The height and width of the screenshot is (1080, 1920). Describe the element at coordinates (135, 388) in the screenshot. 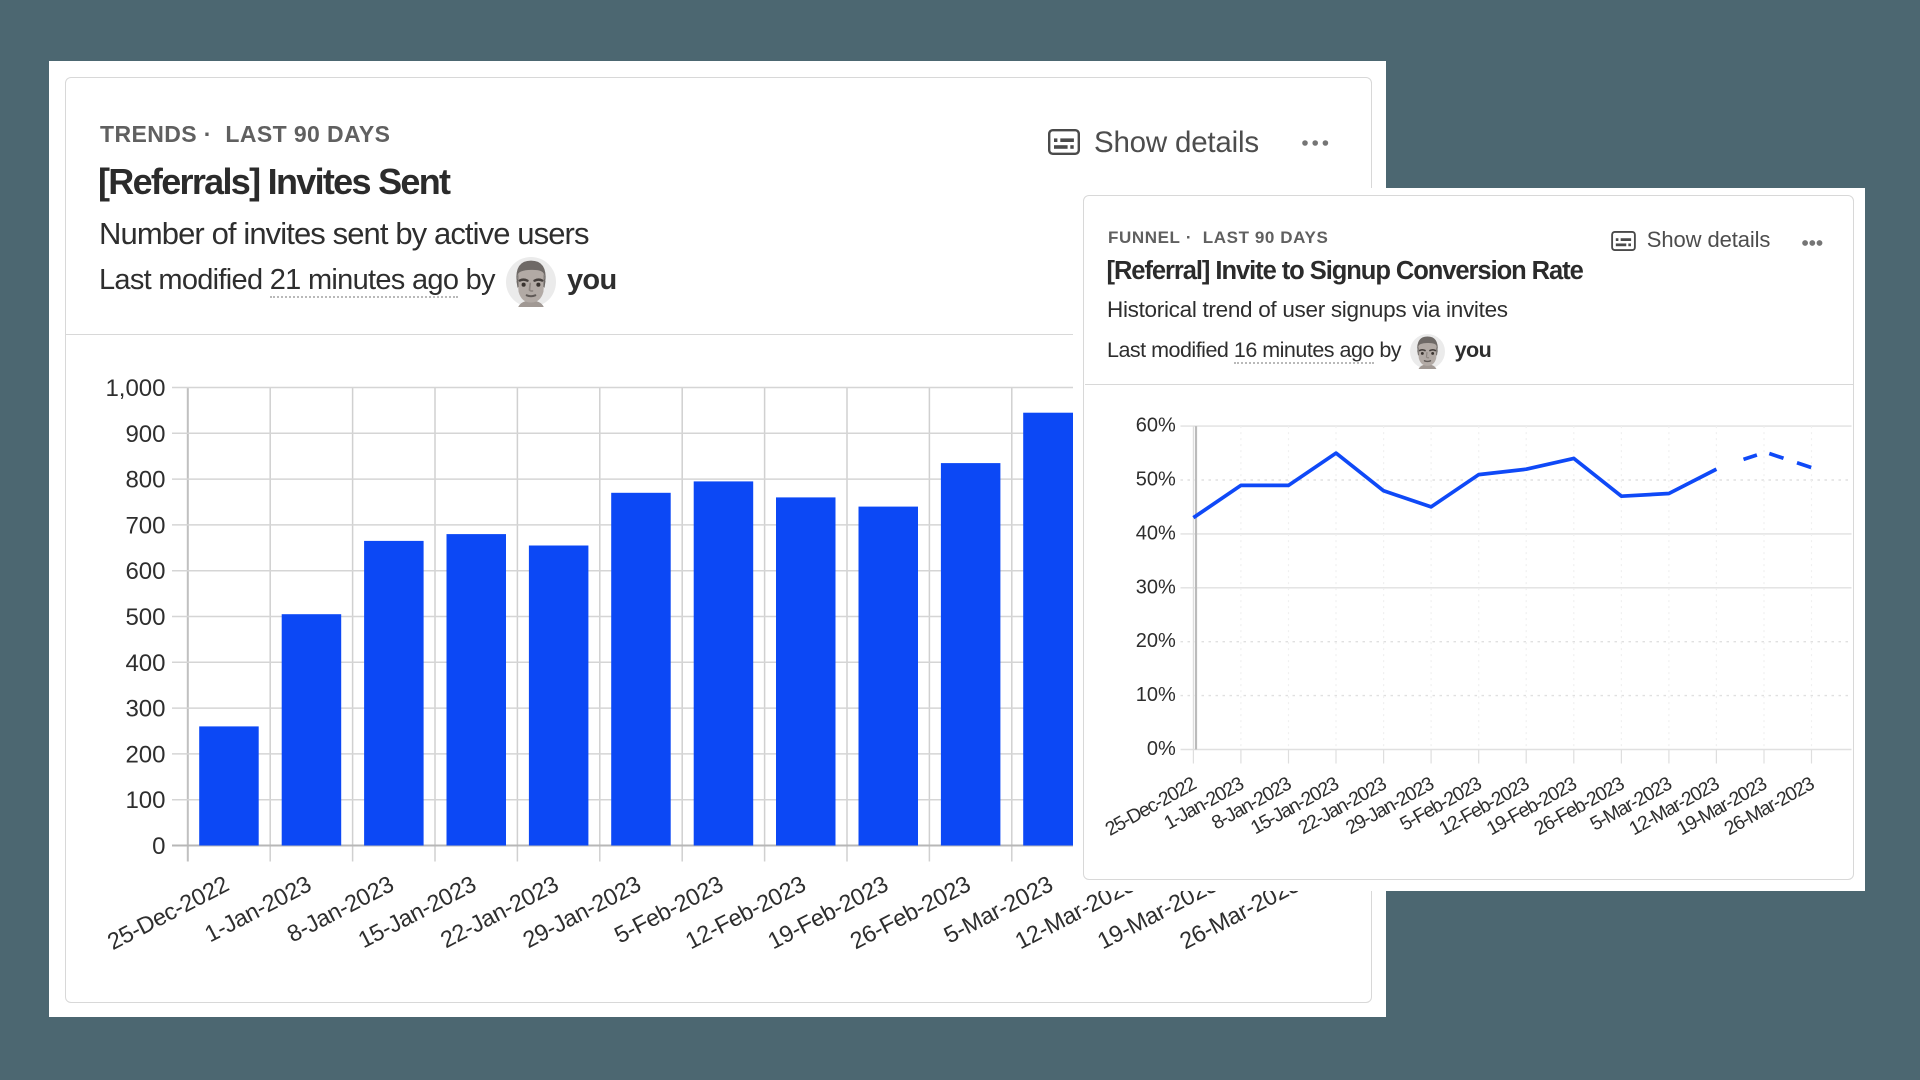

I see `svg-text: 1,000` at that location.